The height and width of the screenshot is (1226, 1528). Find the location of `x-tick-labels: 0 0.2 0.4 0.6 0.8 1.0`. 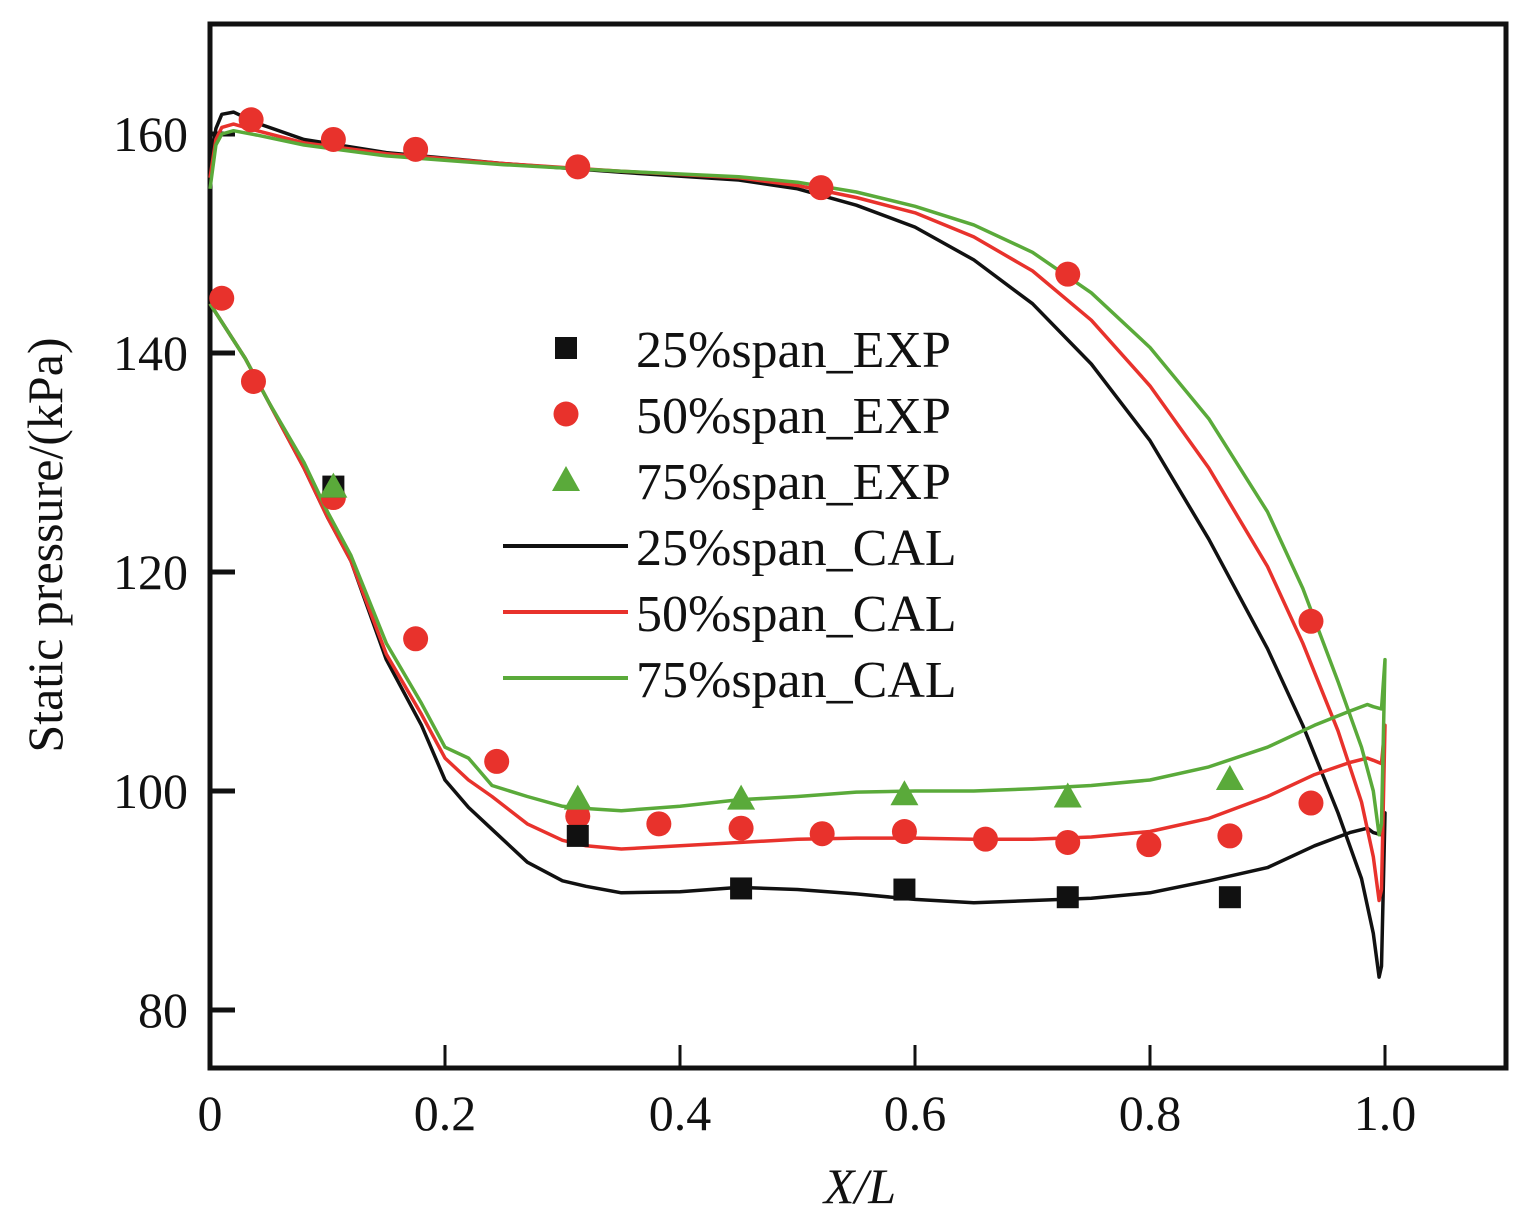

x-tick-labels: 0 0.2 0.4 0.6 0.8 1.0 is located at coordinates (807, 1113).